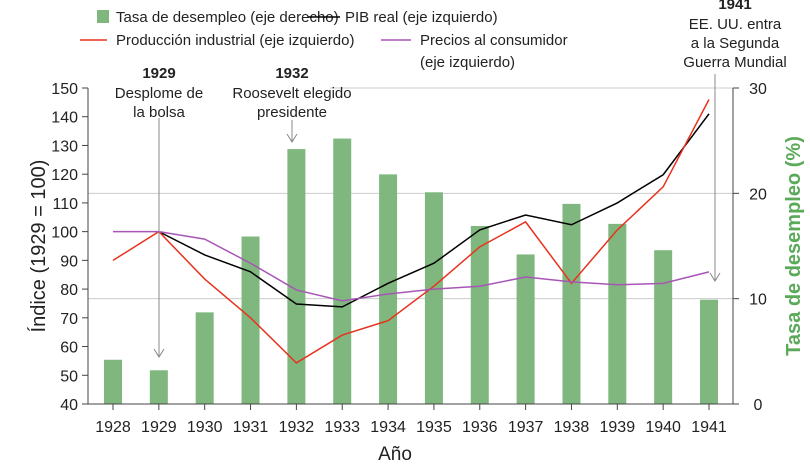 This screenshot has width=810, height=467. I want to click on bar-1931, so click(250, 320).